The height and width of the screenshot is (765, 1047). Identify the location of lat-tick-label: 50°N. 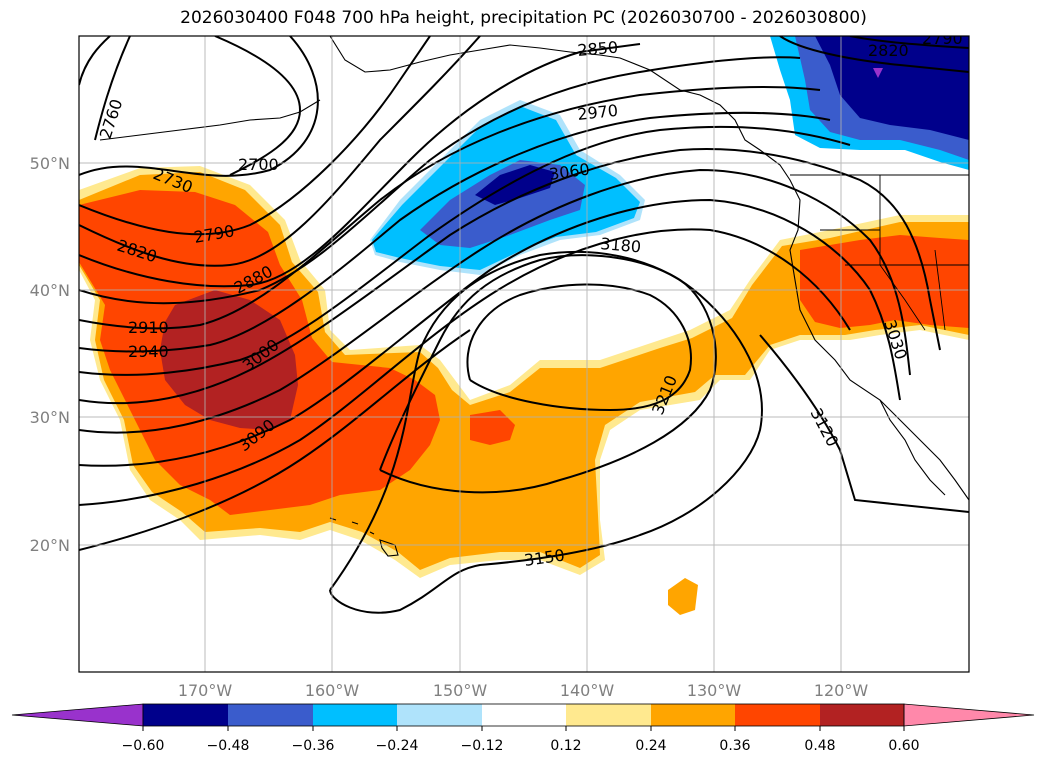
(50, 163).